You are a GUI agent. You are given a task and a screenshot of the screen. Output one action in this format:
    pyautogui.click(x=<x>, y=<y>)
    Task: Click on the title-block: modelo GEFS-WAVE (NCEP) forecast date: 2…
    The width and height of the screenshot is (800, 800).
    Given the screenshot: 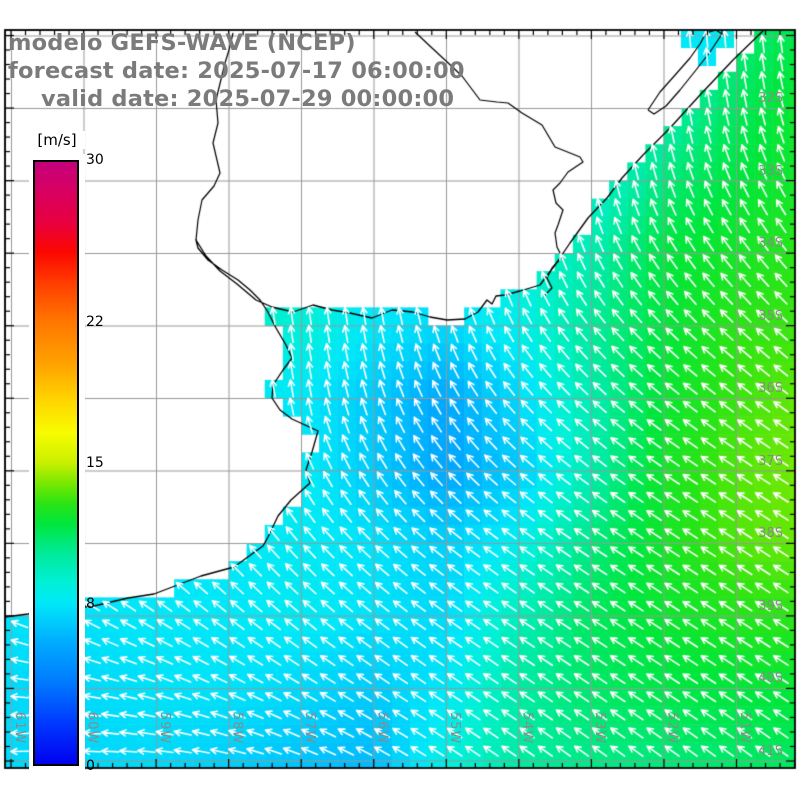 What is the action you would take?
    pyautogui.click(x=236, y=71)
    